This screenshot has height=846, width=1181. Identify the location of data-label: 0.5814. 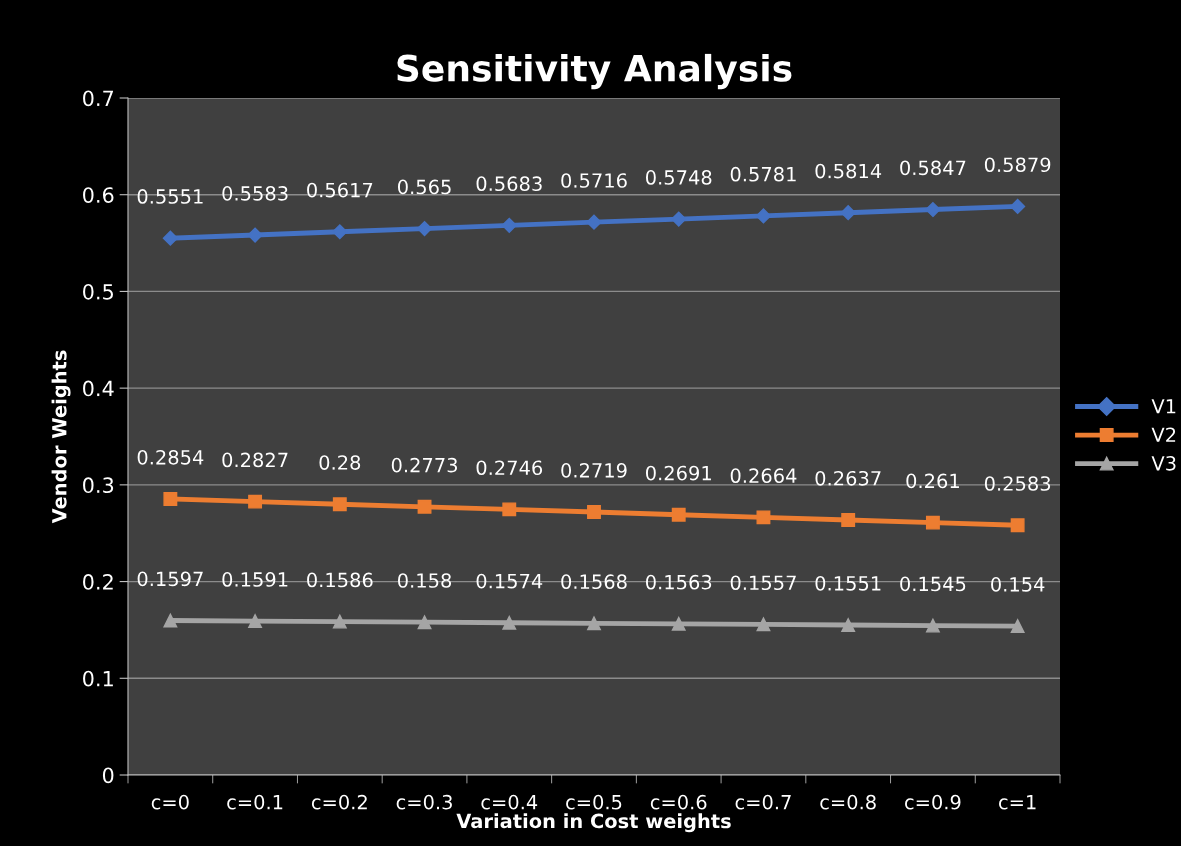
(848, 171).